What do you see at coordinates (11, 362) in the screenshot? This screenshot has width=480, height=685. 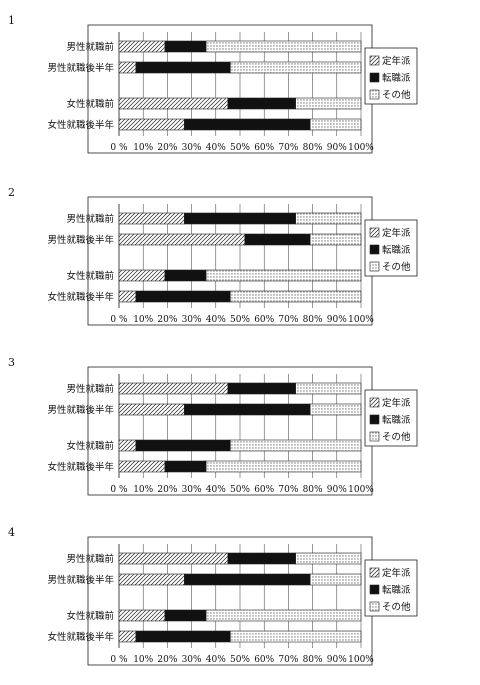 I see `chart-number: 3` at bounding box center [11, 362].